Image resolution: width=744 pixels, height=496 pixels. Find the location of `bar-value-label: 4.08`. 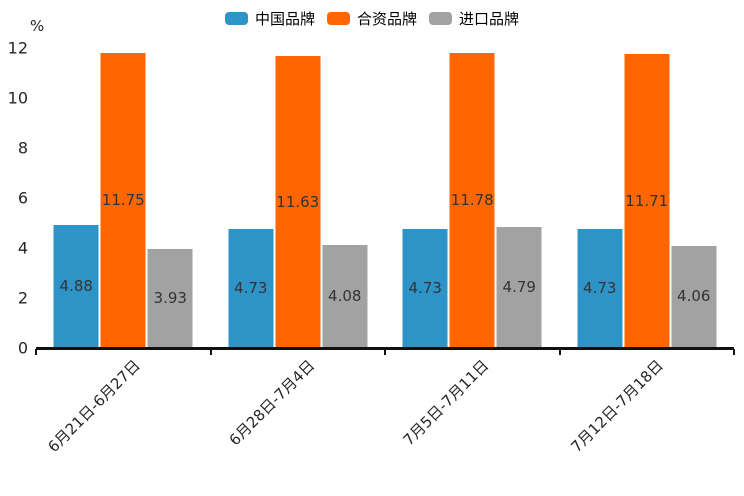

bar-value-label: 4.08 is located at coordinates (345, 296).